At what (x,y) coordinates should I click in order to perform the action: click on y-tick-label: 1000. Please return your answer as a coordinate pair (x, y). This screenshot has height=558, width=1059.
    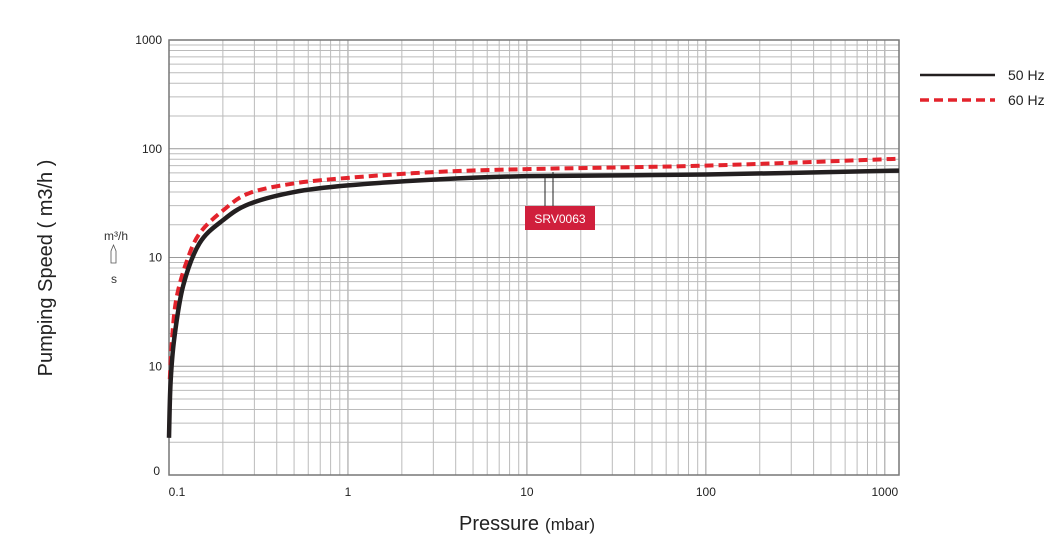
    Looking at the image, I should click on (148, 40).